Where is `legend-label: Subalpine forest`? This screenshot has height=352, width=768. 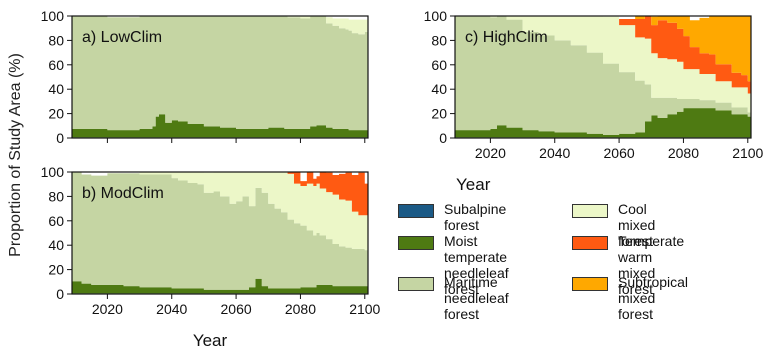 legend-label: Subalpine forest is located at coordinates (475, 217).